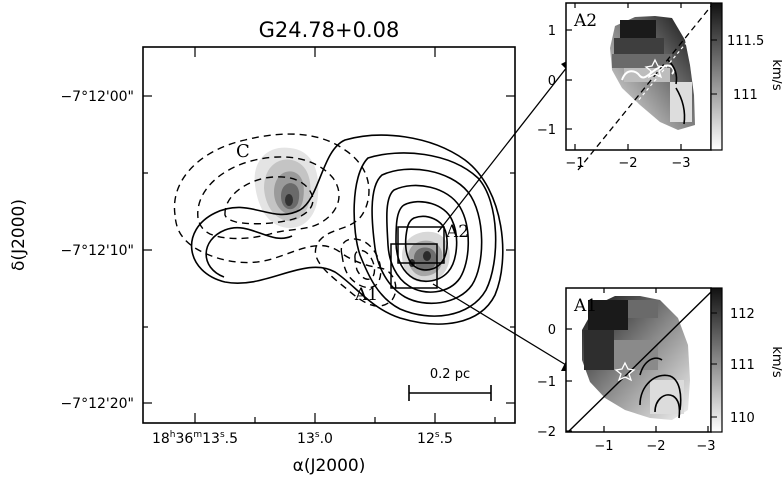  What do you see at coordinates (742, 314) in the screenshot?
I see `a1-colorbar-tick-1: 112` at bounding box center [742, 314].